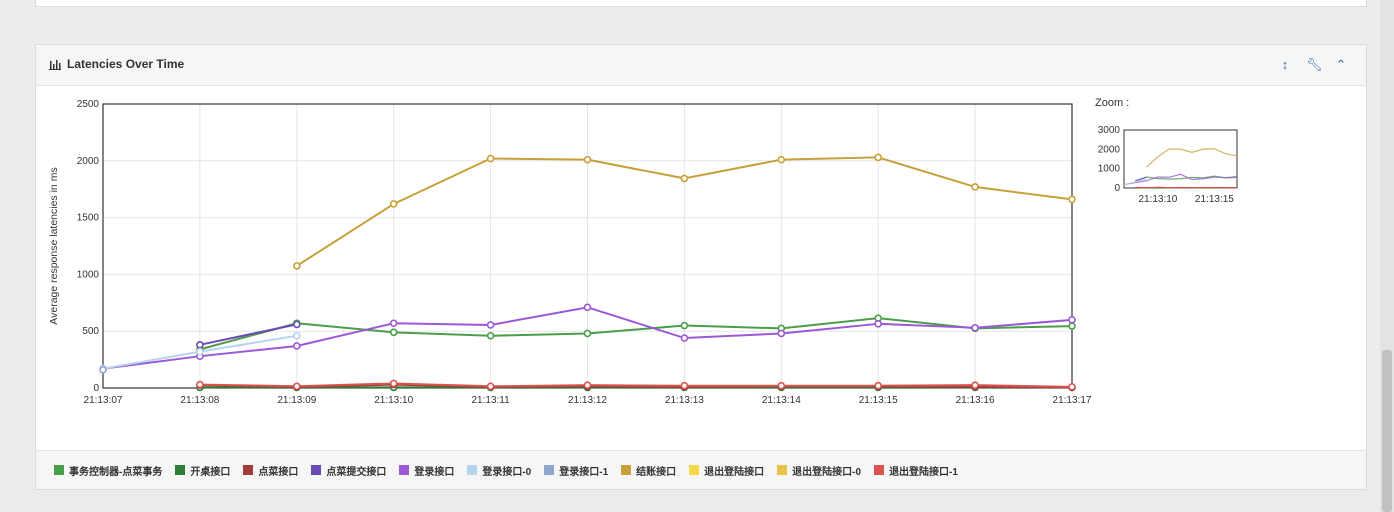 Image resolution: width=1394 pixels, height=512 pixels. What do you see at coordinates (1109, 169) in the screenshot?
I see `zoom-y-tick-label: 1000` at bounding box center [1109, 169].